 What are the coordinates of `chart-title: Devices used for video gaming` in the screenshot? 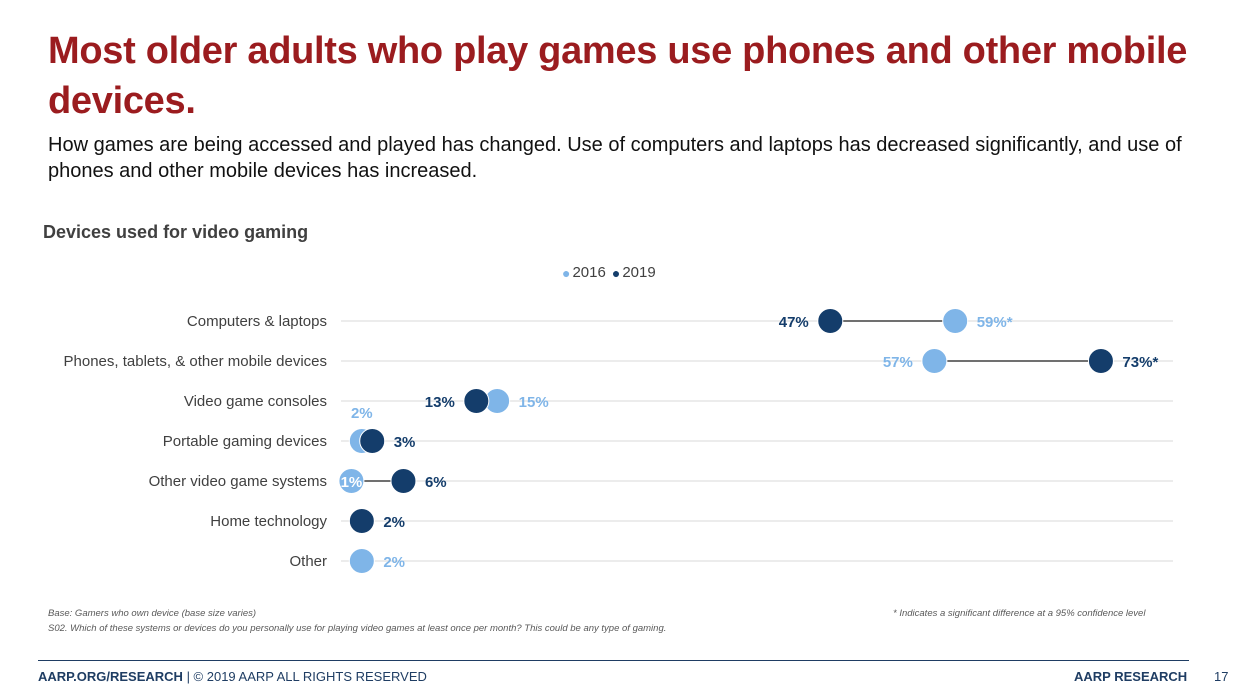 It's located at (176, 232).